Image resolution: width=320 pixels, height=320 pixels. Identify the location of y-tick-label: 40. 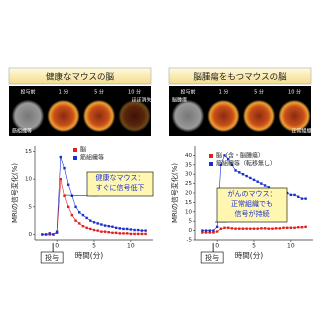
(188, 156).